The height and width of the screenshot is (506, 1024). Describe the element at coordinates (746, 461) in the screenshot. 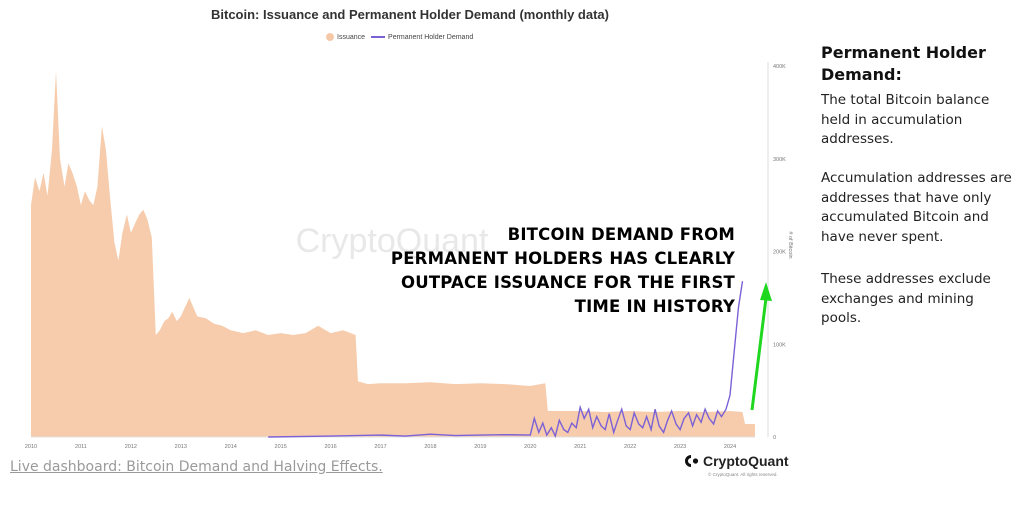

I see `brand-name: CryptoQuant` at that location.